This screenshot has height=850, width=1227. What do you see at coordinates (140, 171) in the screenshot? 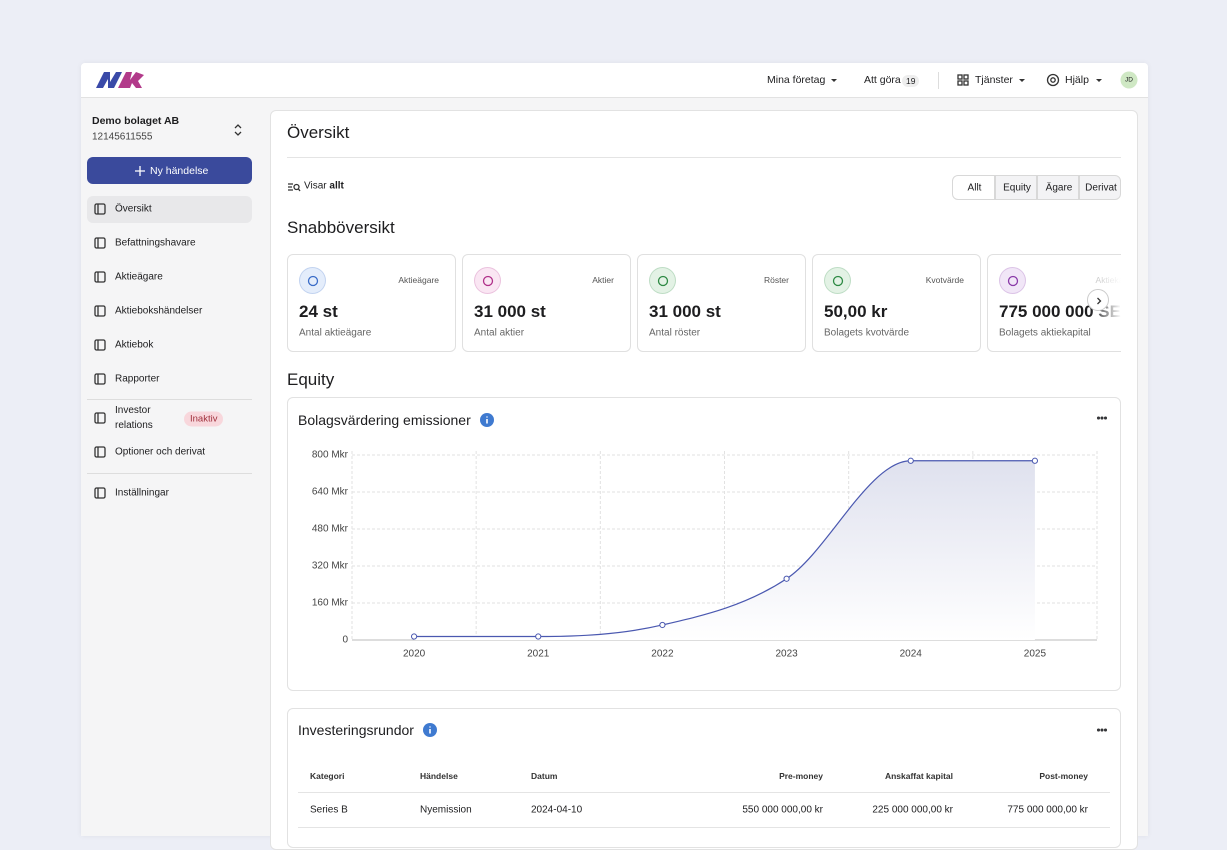
I see `plus-icon-part` at bounding box center [140, 171].